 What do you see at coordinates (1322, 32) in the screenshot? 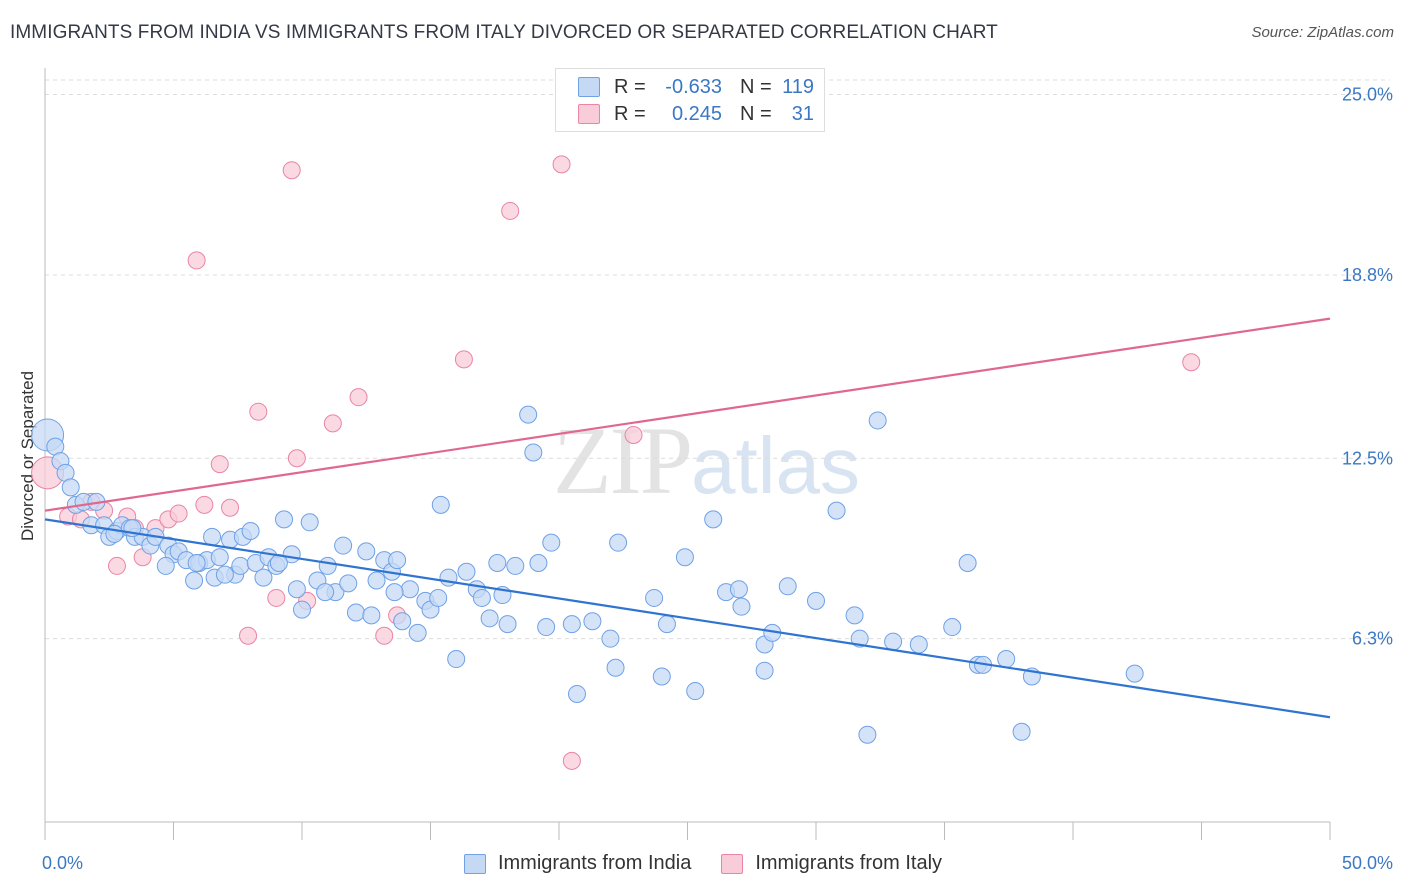
I see `source-label: Source: ZipAtlas.com` at bounding box center [1322, 32].